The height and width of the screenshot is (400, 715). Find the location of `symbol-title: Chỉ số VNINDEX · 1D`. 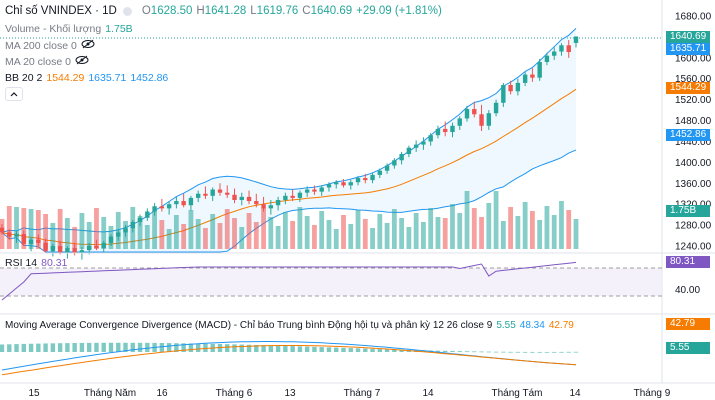

symbol-title: Chỉ số VNINDEX · 1D is located at coordinates (61, 11).